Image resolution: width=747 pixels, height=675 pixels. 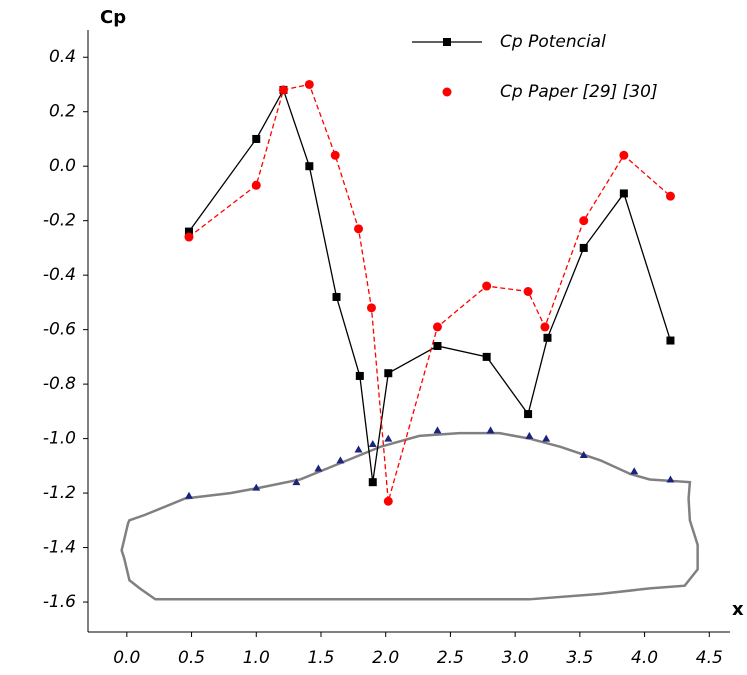 I want to click on x-tick-label: 0.5, so click(x=191, y=658).